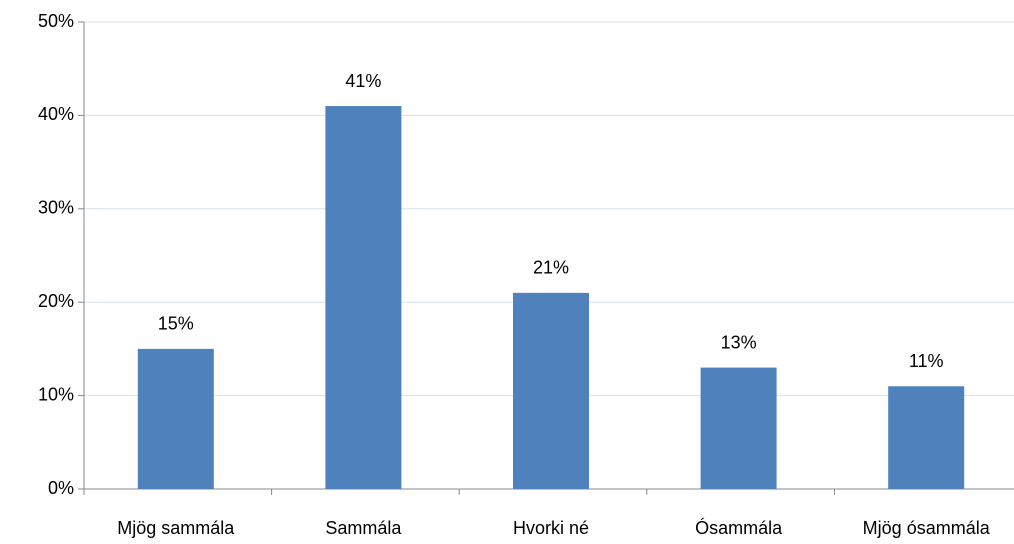 This screenshot has width=1014, height=544. I want to click on y-tick-label: 50%, so click(56, 21).